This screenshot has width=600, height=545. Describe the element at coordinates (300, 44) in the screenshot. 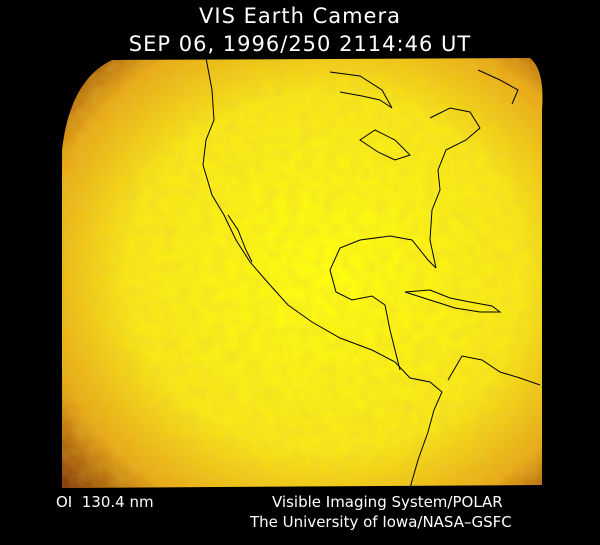

I see `timestamp: SEP 06, 1996/250 2114:46 UT` at that location.